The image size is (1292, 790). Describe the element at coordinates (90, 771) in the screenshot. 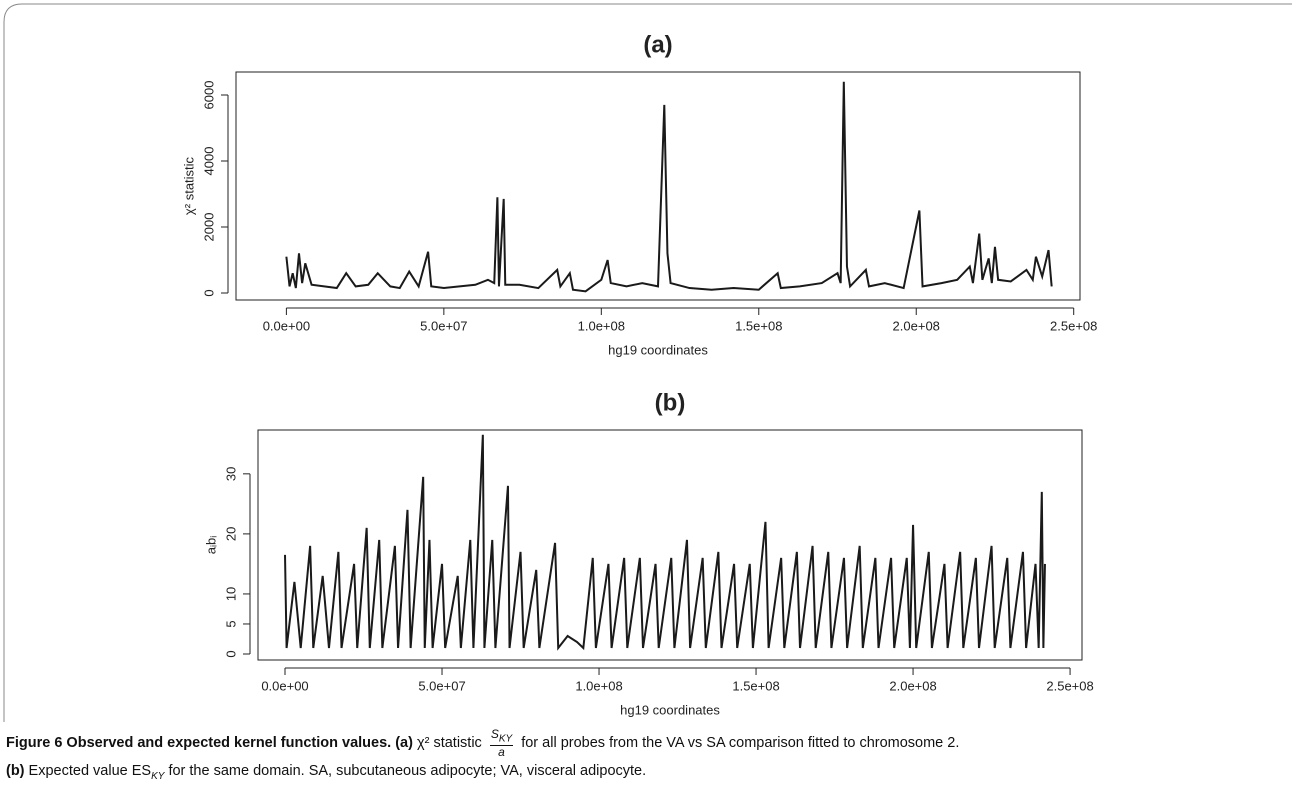

I see `caption-text: Expected value ES` at that location.